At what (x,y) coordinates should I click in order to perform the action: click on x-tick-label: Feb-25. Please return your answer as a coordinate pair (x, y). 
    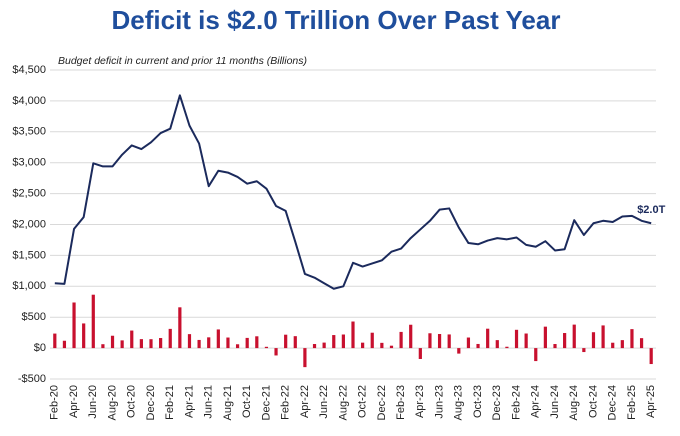
    Looking at the image, I should click on (632, 402).